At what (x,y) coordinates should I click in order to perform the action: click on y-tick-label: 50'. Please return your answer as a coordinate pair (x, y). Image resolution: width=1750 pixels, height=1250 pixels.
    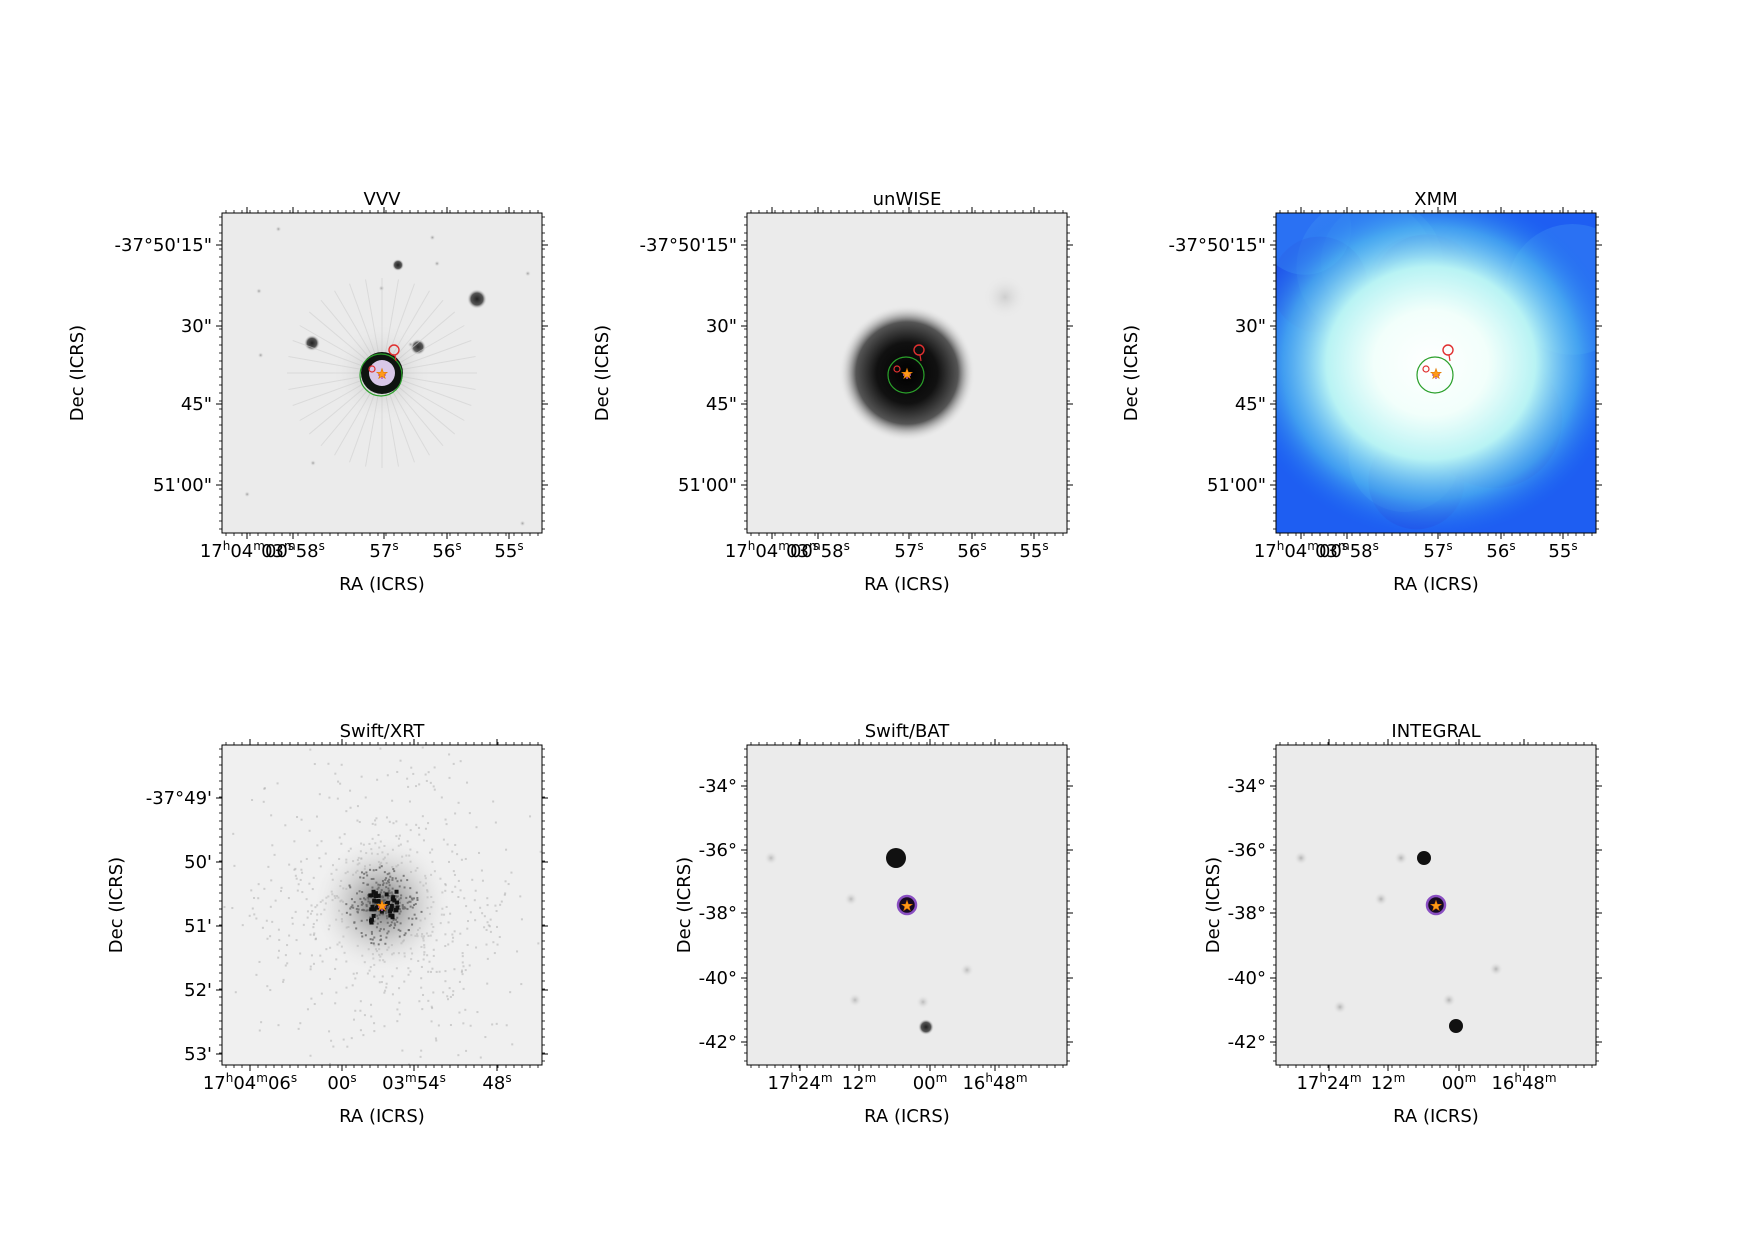
    Looking at the image, I should click on (198, 862).